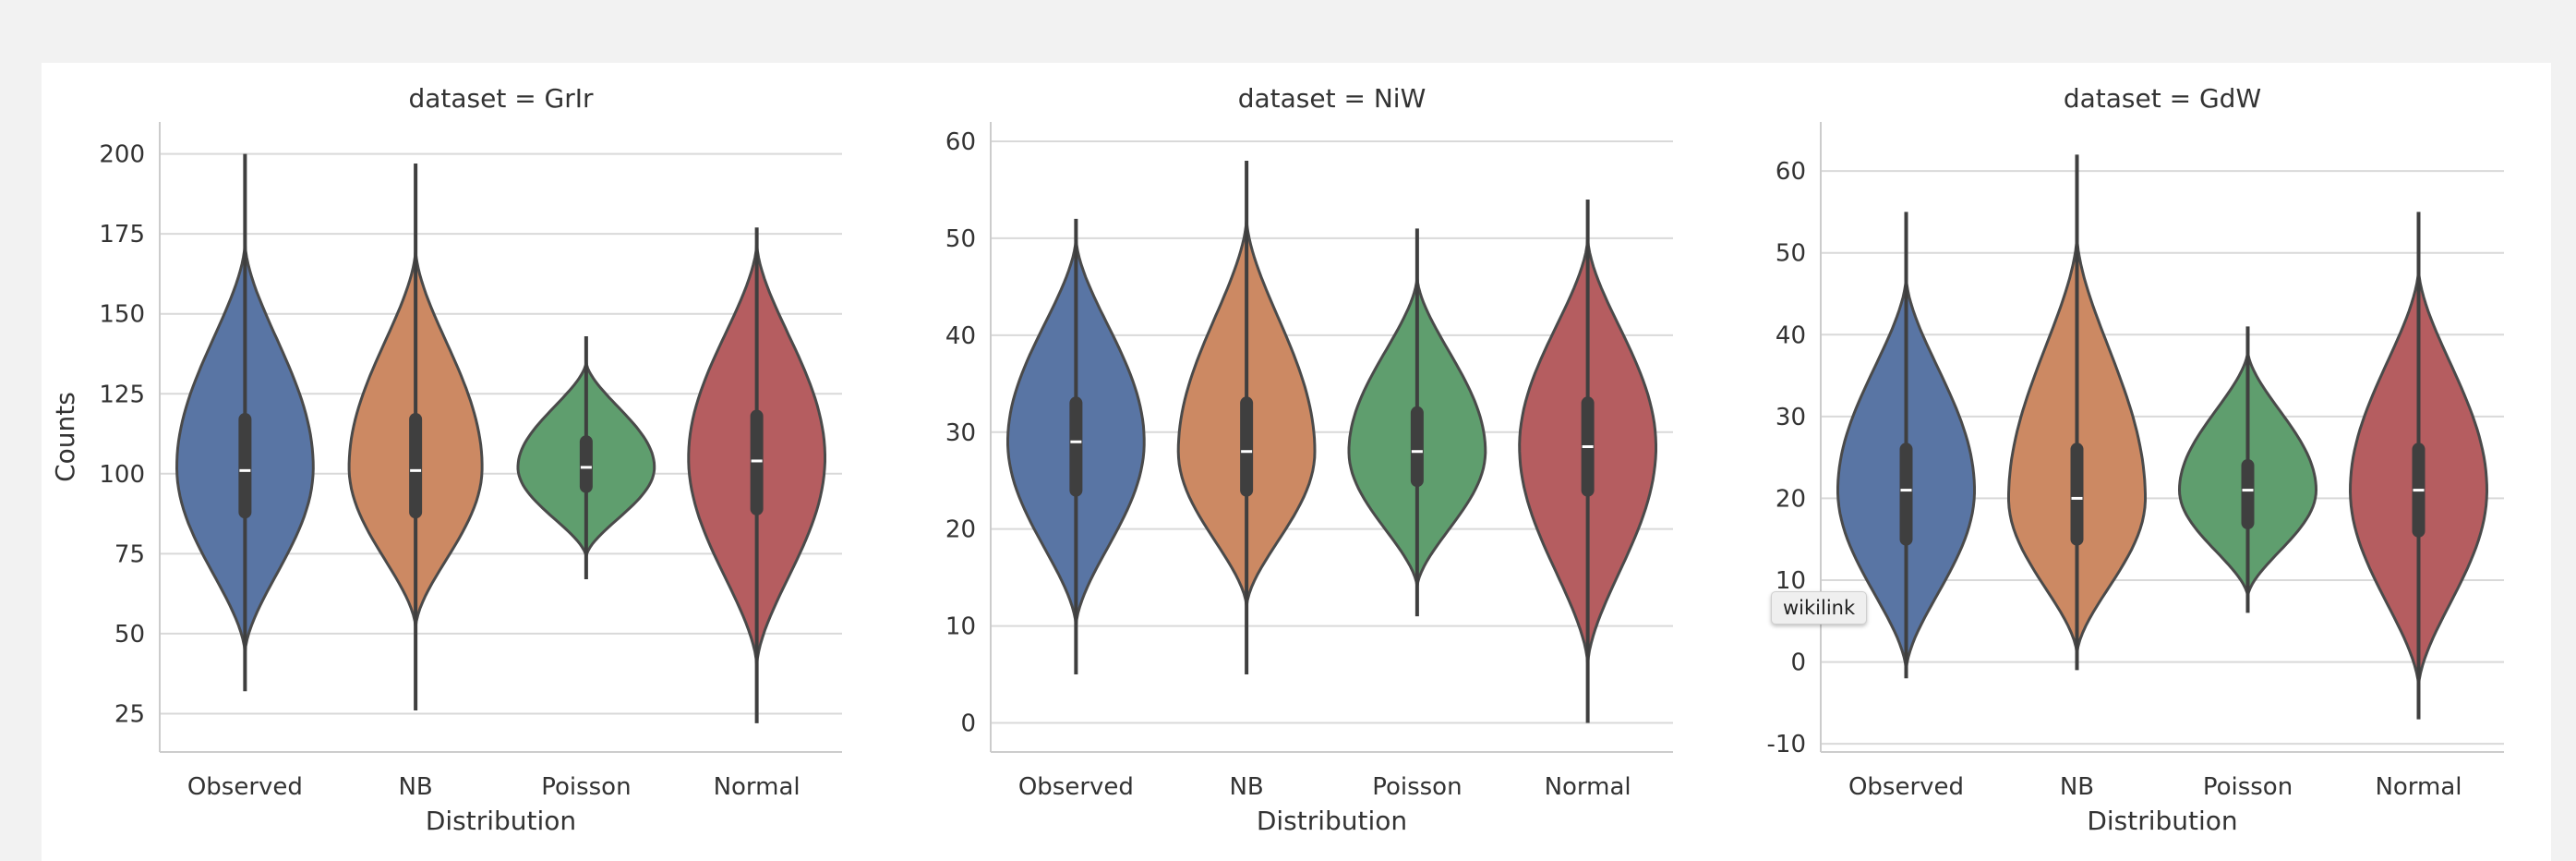 The image size is (2576, 861). What do you see at coordinates (1332, 98) in the screenshot?
I see `panel-title: dataset = NiW` at bounding box center [1332, 98].